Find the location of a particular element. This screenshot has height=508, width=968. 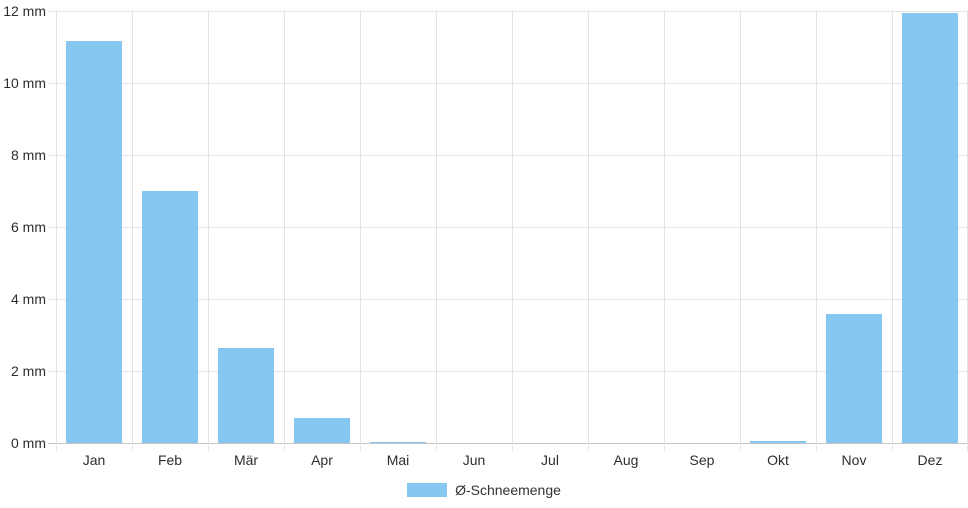

legend: Ø-Schneemenge is located at coordinates (484, 490).